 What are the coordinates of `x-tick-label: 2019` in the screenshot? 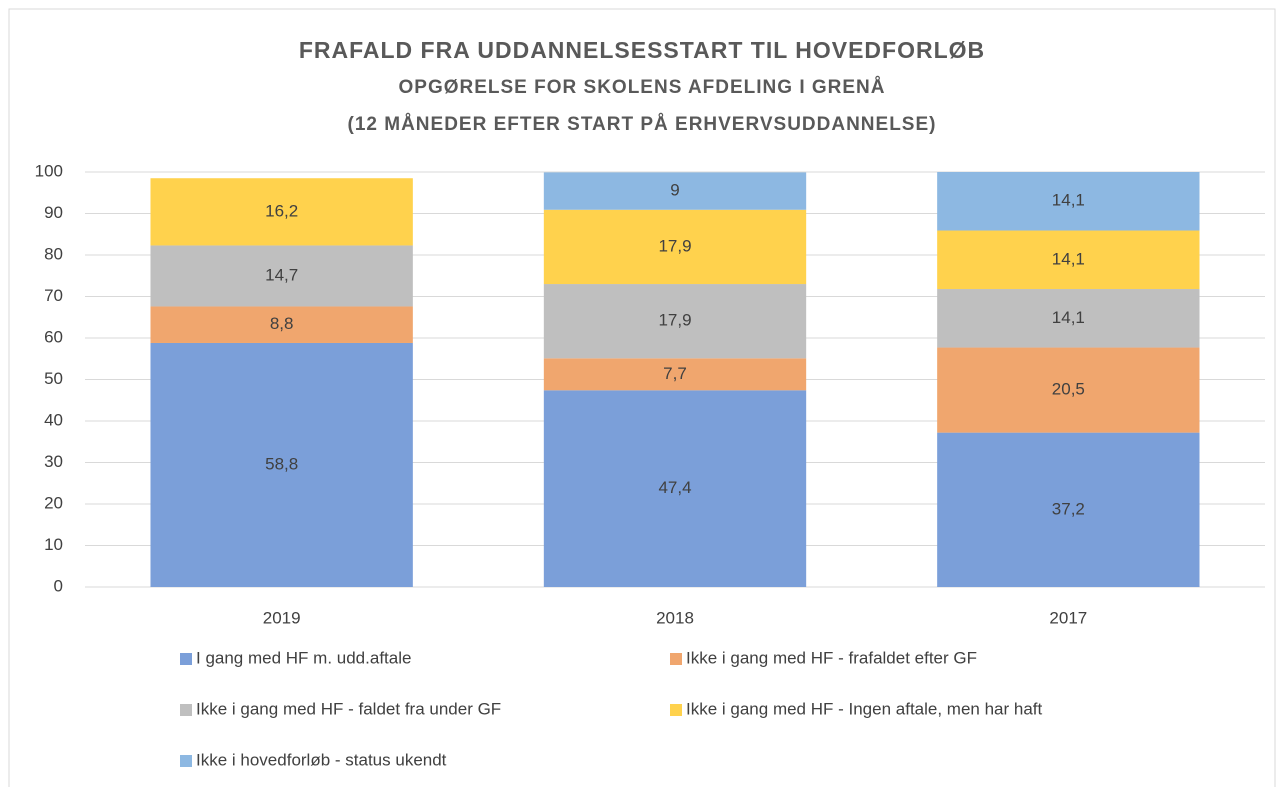 It's located at (282, 617).